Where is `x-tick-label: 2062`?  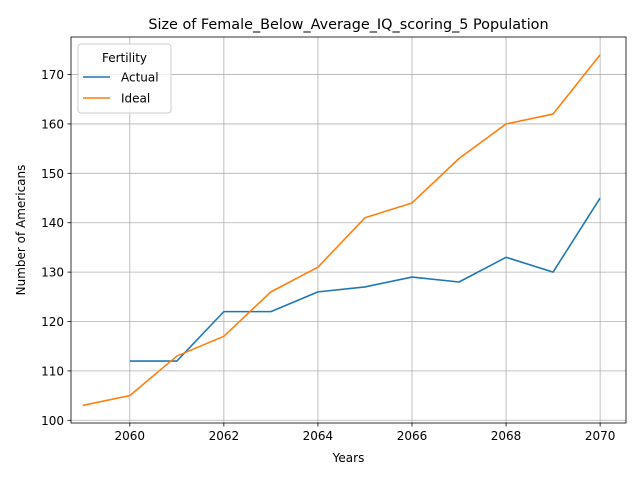 x-tick-label: 2062 is located at coordinates (224, 436).